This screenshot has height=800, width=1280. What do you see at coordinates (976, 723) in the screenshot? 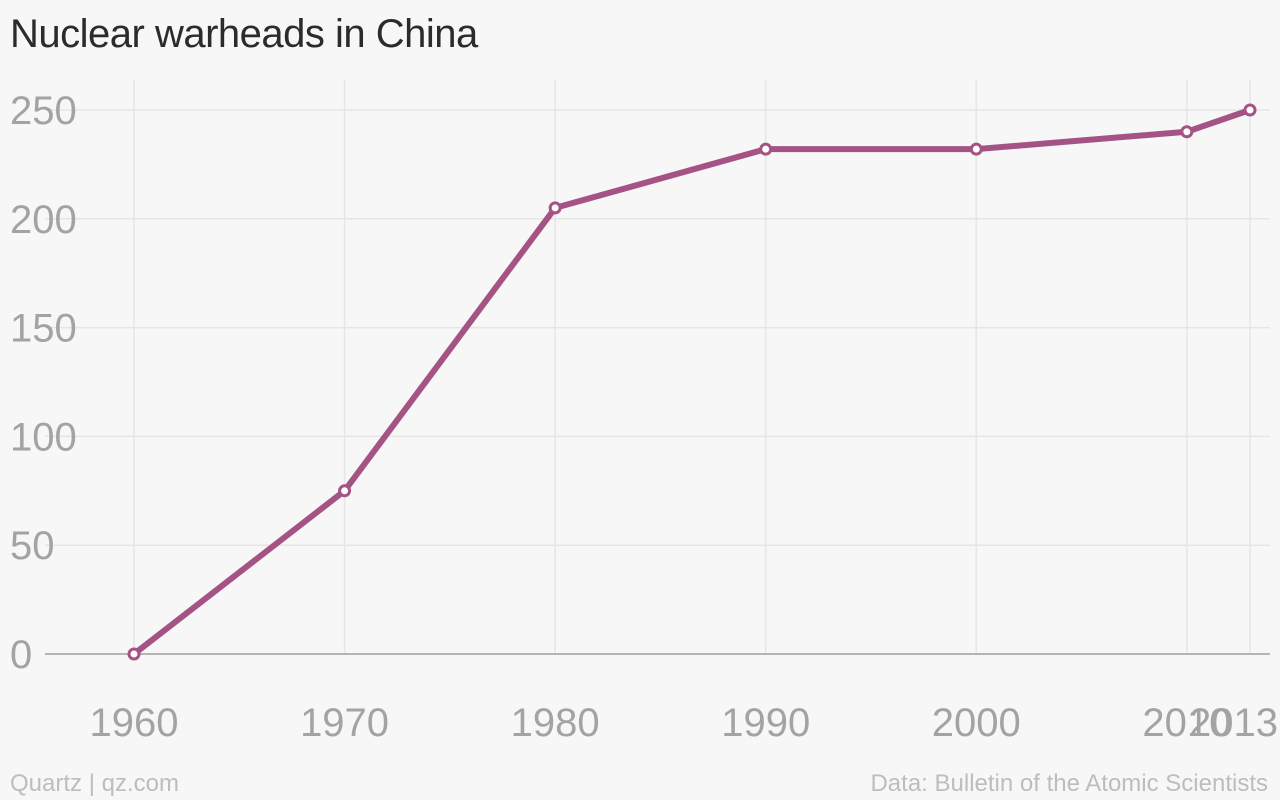
I see `x-tick-label: 2000` at bounding box center [976, 723].